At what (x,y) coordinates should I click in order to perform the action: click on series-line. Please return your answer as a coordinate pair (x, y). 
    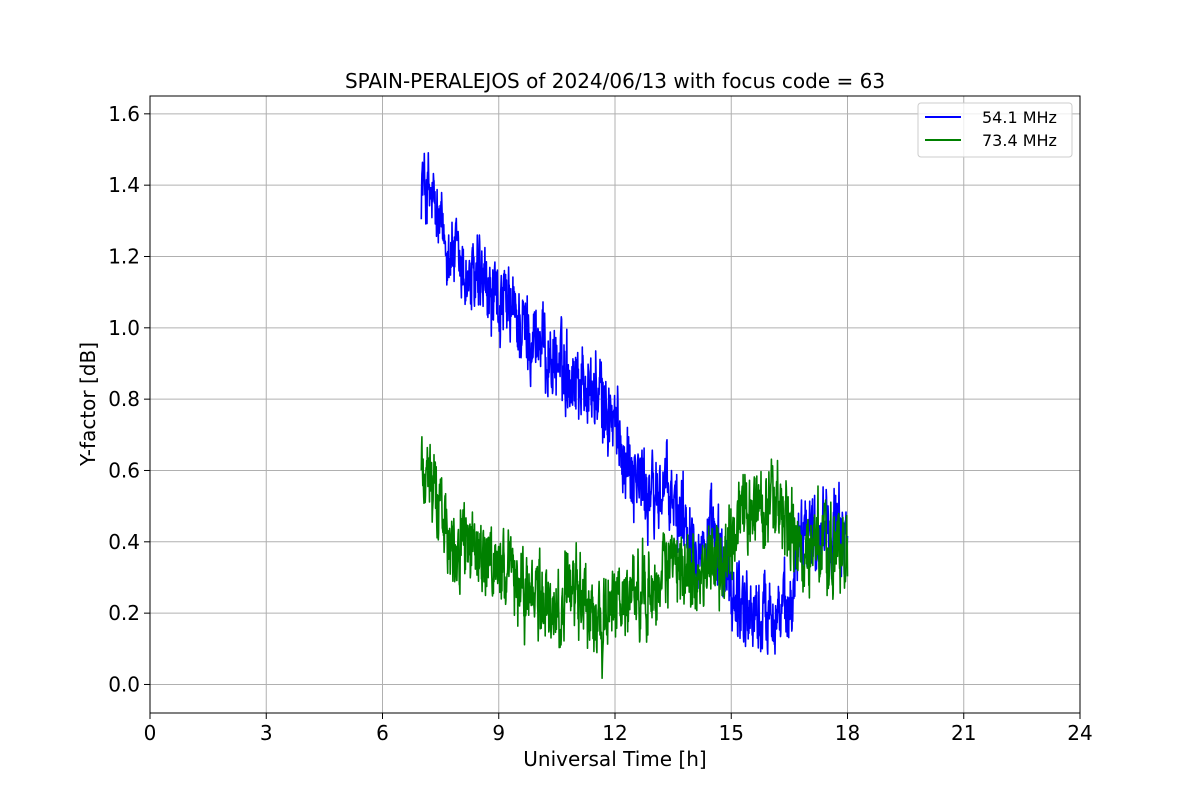
    Looking at the image, I should click on (634, 557).